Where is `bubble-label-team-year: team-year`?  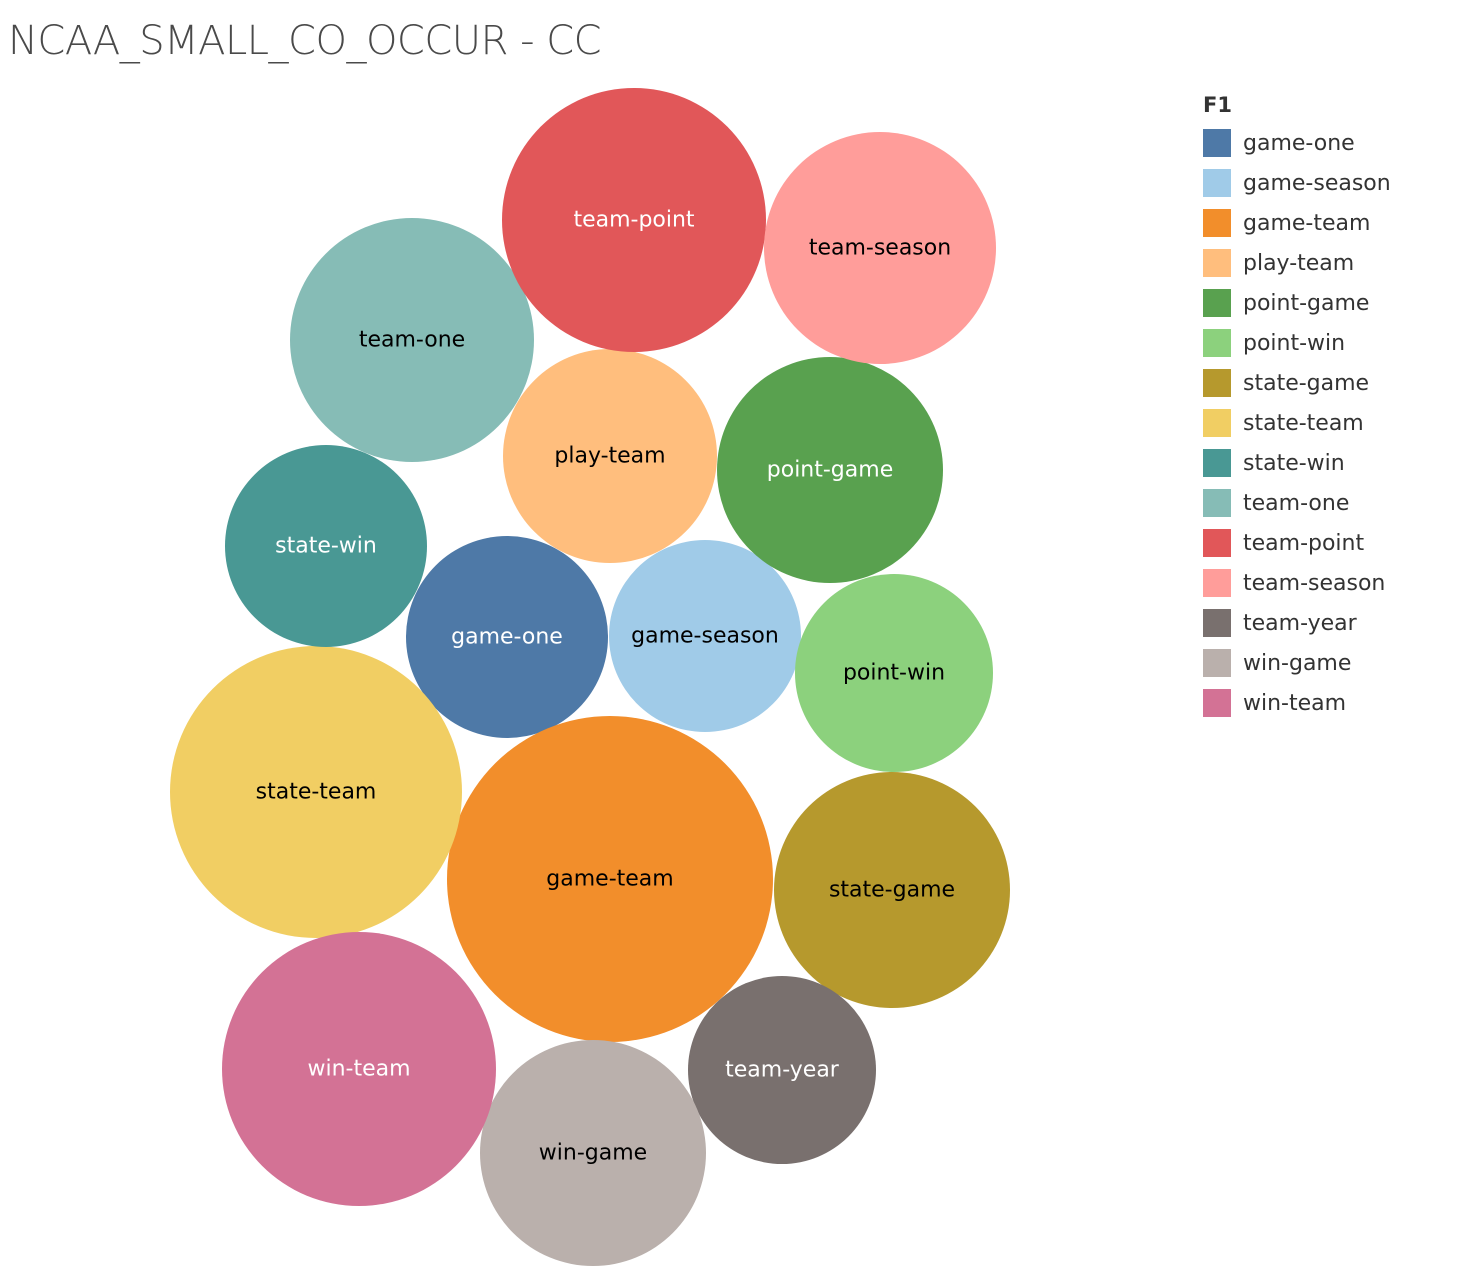
bubble-label-team-year: team-year is located at coordinates (782, 1070).